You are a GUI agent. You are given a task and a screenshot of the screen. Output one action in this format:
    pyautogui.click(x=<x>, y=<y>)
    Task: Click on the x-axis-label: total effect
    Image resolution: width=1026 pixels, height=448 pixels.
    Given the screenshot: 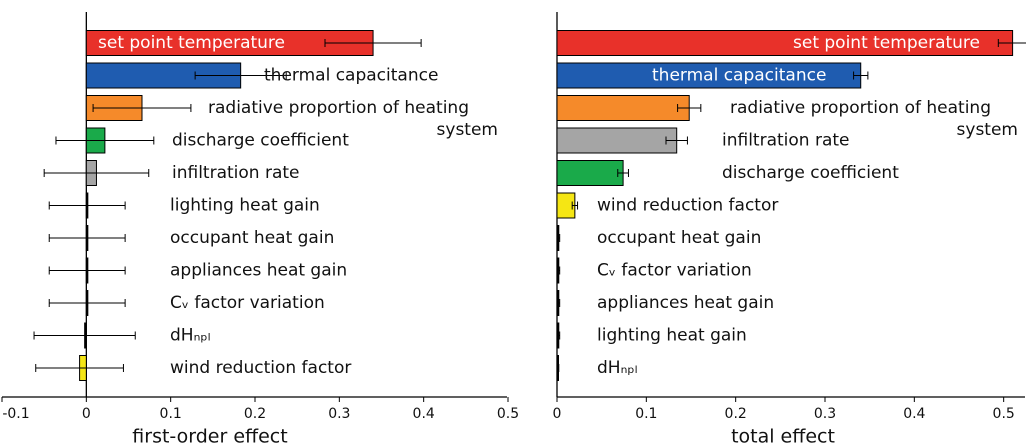 What is the action you would take?
    pyautogui.click(x=783, y=437)
    